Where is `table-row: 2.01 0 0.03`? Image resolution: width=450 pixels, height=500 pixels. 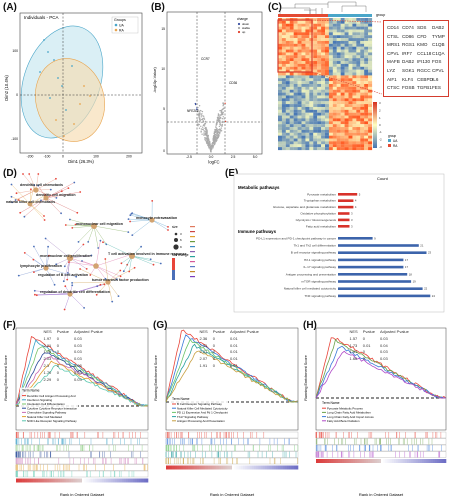
table-row: 2.01 0 0.03 is located at coordinates (62, 345).